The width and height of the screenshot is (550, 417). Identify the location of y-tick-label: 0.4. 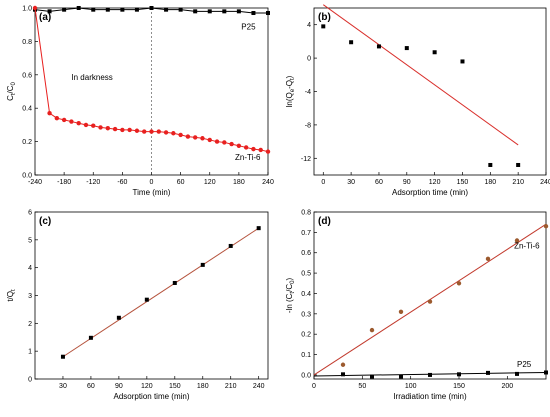
(27, 109).